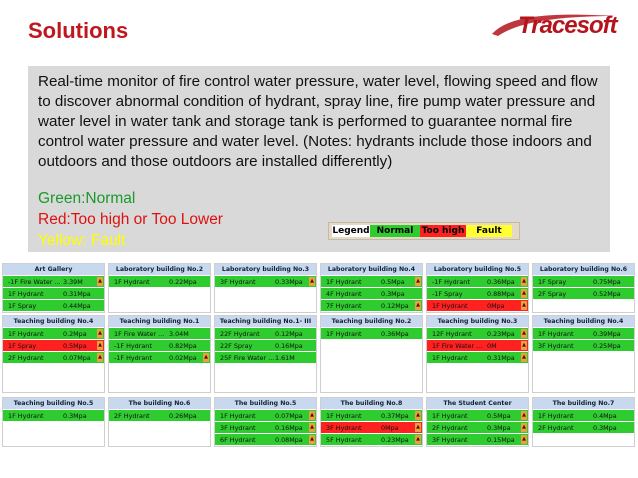 The height and width of the screenshot is (478, 638). Describe the element at coordinates (265, 281) in the screenshot. I see `sensor-row: 3F Hydrant 0.33Mpa ▲` at that location.